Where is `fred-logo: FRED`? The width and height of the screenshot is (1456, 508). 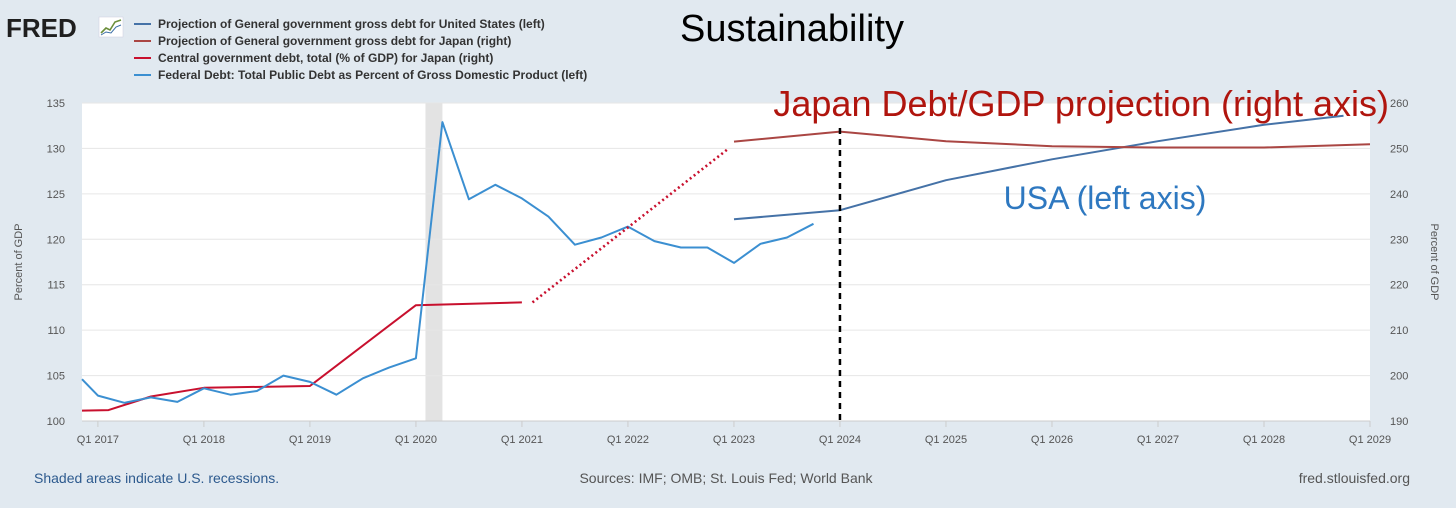 fred-logo: FRED is located at coordinates (65, 28).